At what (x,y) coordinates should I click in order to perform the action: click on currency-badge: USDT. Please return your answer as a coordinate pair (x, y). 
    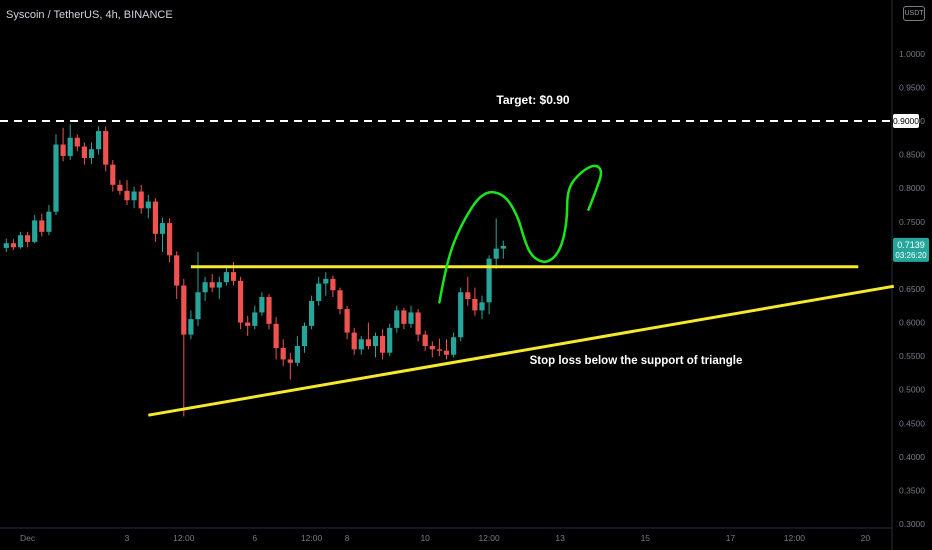
    Looking at the image, I should click on (914, 13).